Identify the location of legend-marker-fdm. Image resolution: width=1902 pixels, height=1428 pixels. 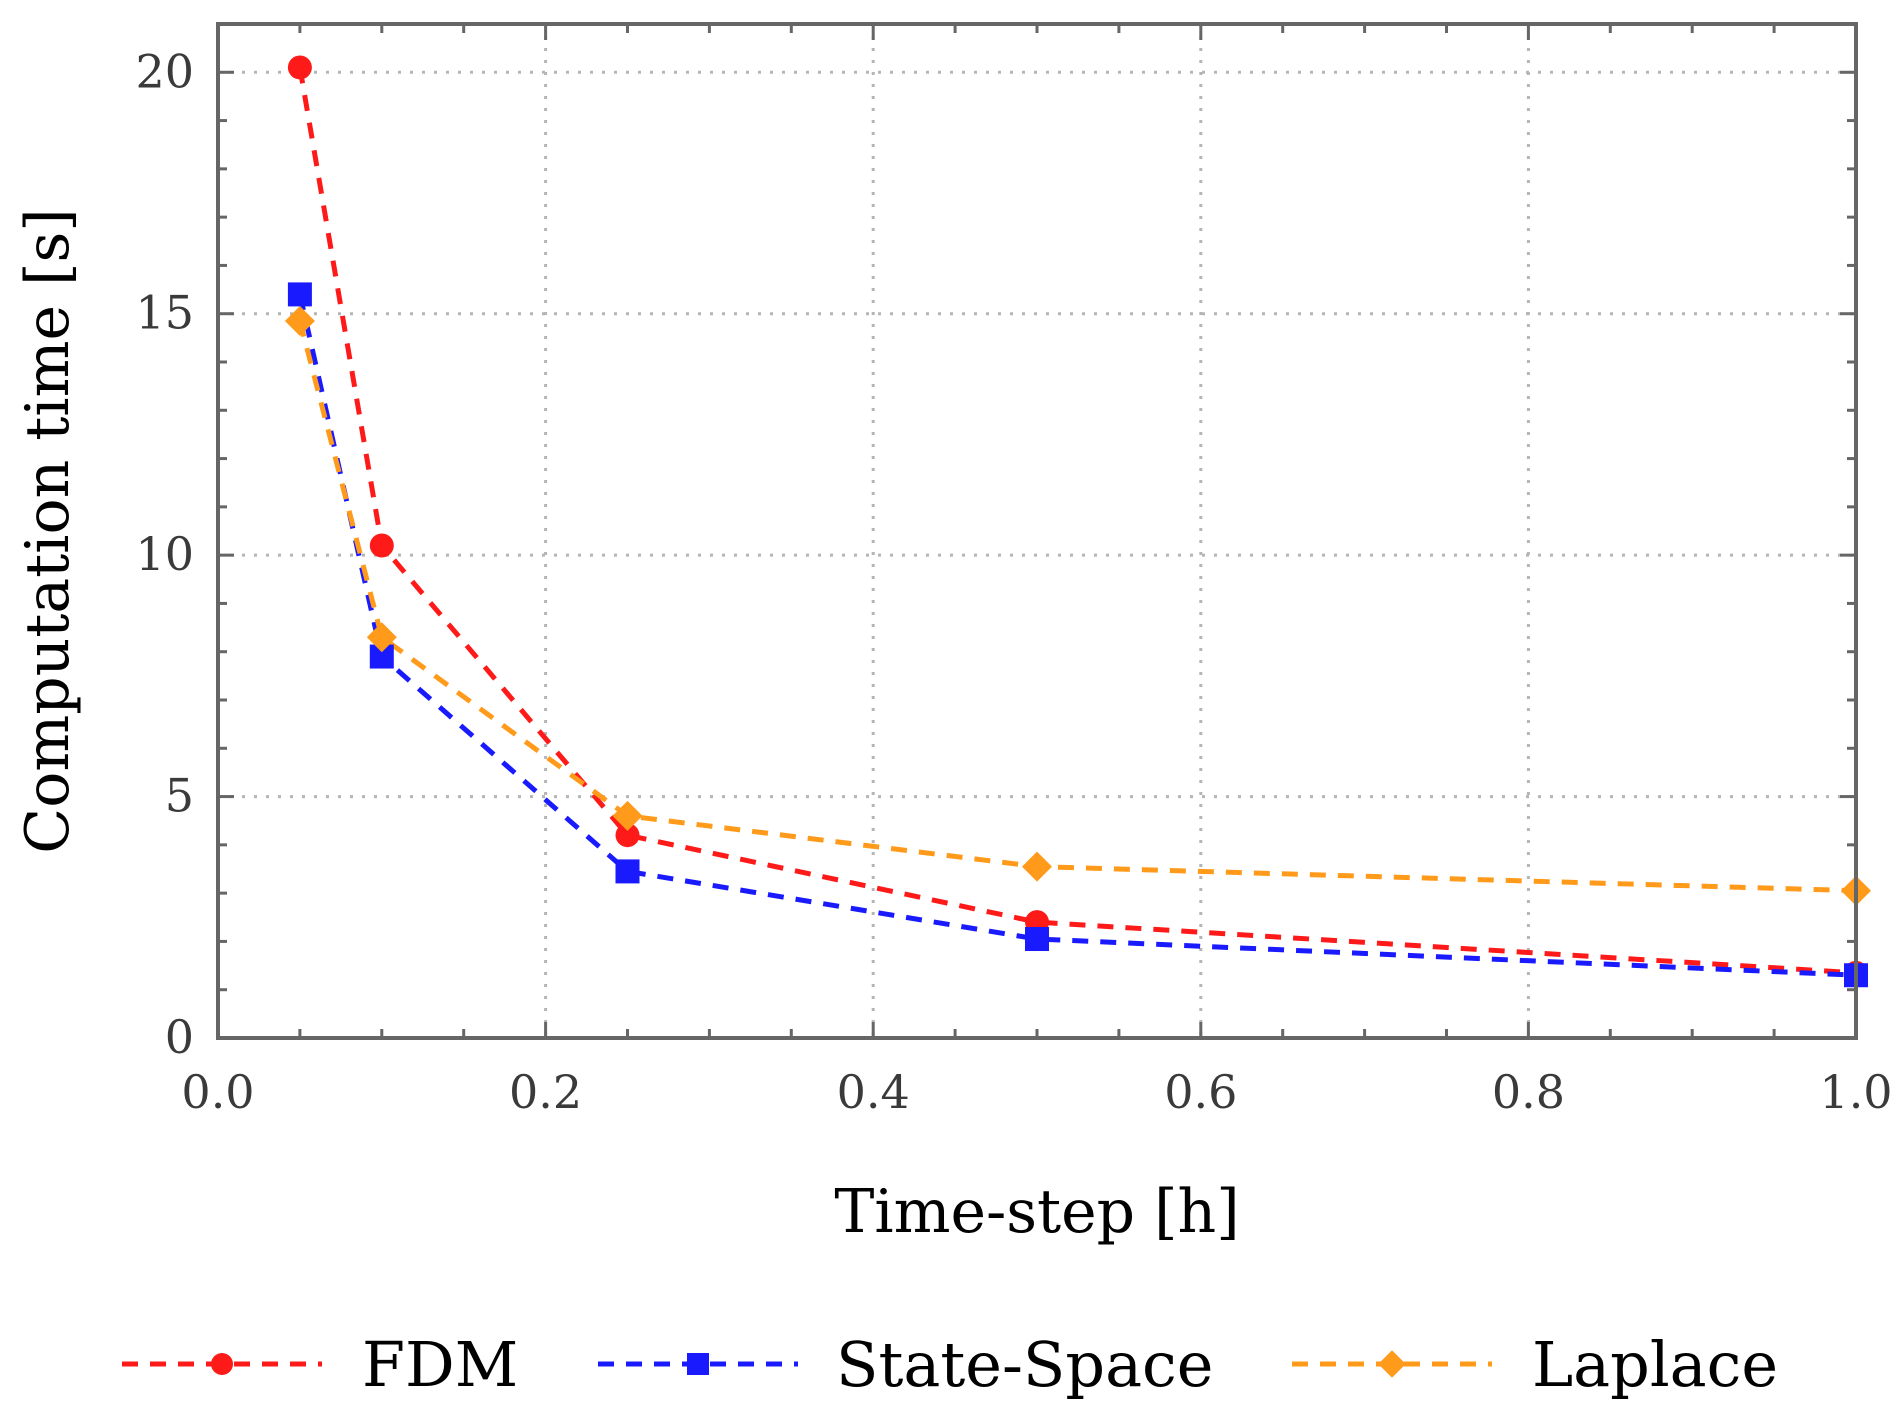
(222, 1364).